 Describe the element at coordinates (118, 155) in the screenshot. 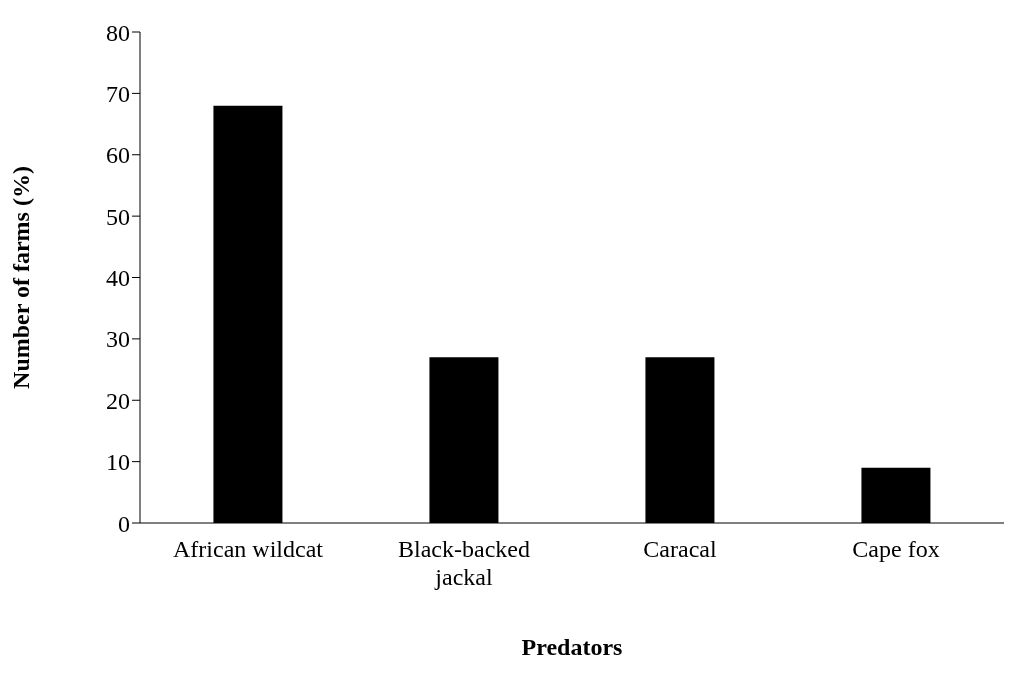

I see `y-tick-label: 60` at that location.